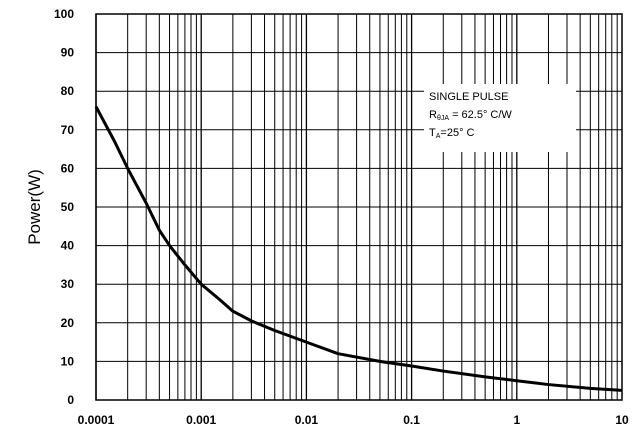 The height and width of the screenshot is (436, 642). I want to click on y-axis-label: Power(W), so click(34, 207).